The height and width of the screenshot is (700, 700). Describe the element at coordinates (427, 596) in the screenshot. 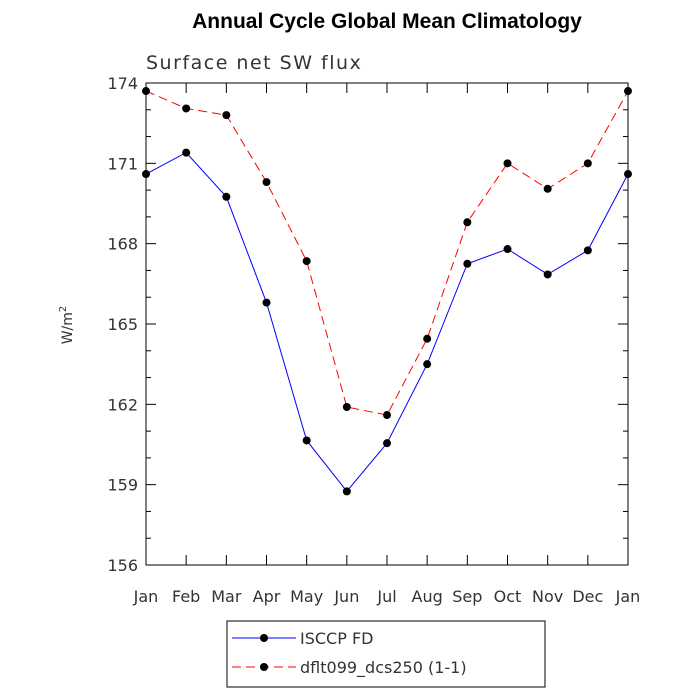

I see `x-tick-label: Aug` at that location.